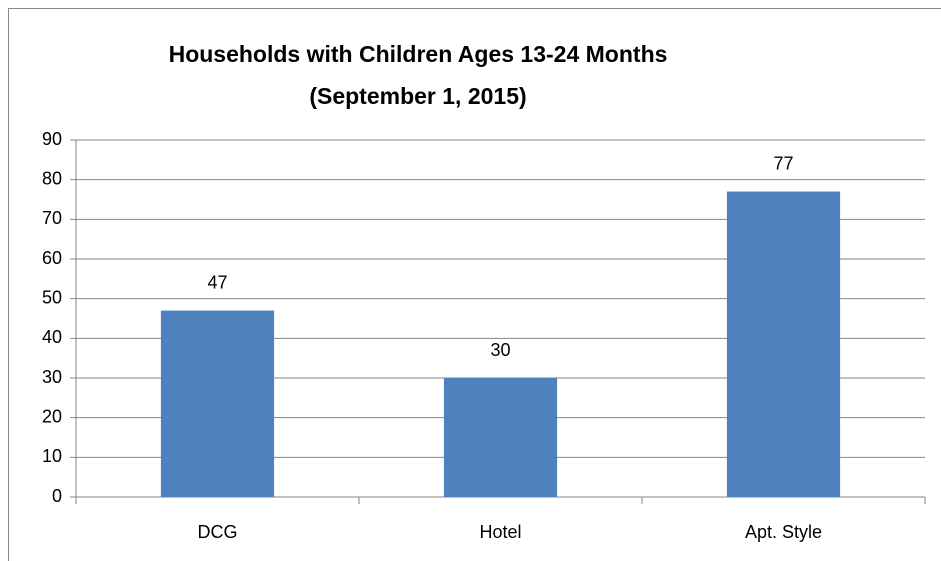  What do you see at coordinates (52, 139) in the screenshot?
I see `y-tick-label: 90` at bounding box center [52, 139].